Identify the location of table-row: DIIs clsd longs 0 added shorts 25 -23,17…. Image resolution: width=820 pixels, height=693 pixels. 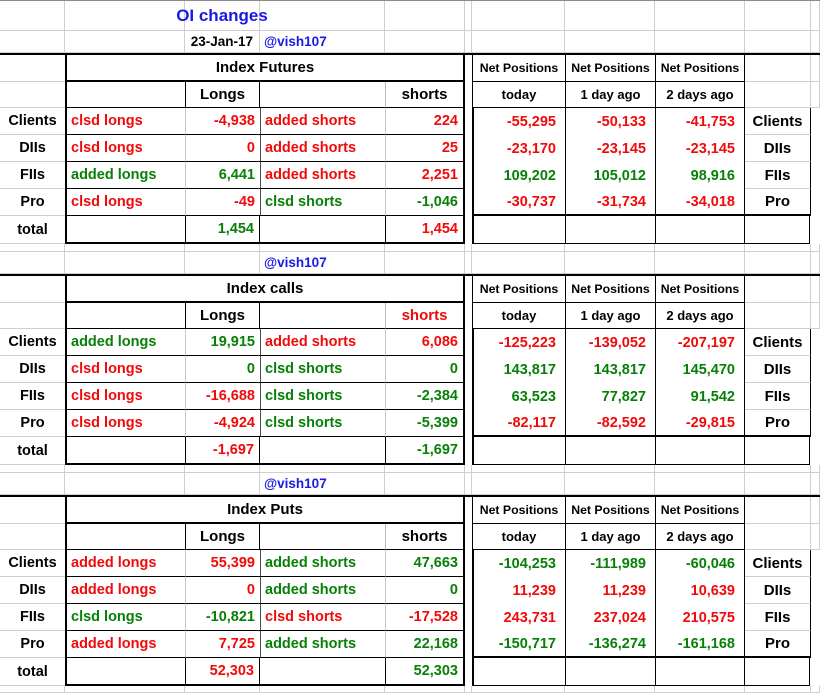
(410, 148).